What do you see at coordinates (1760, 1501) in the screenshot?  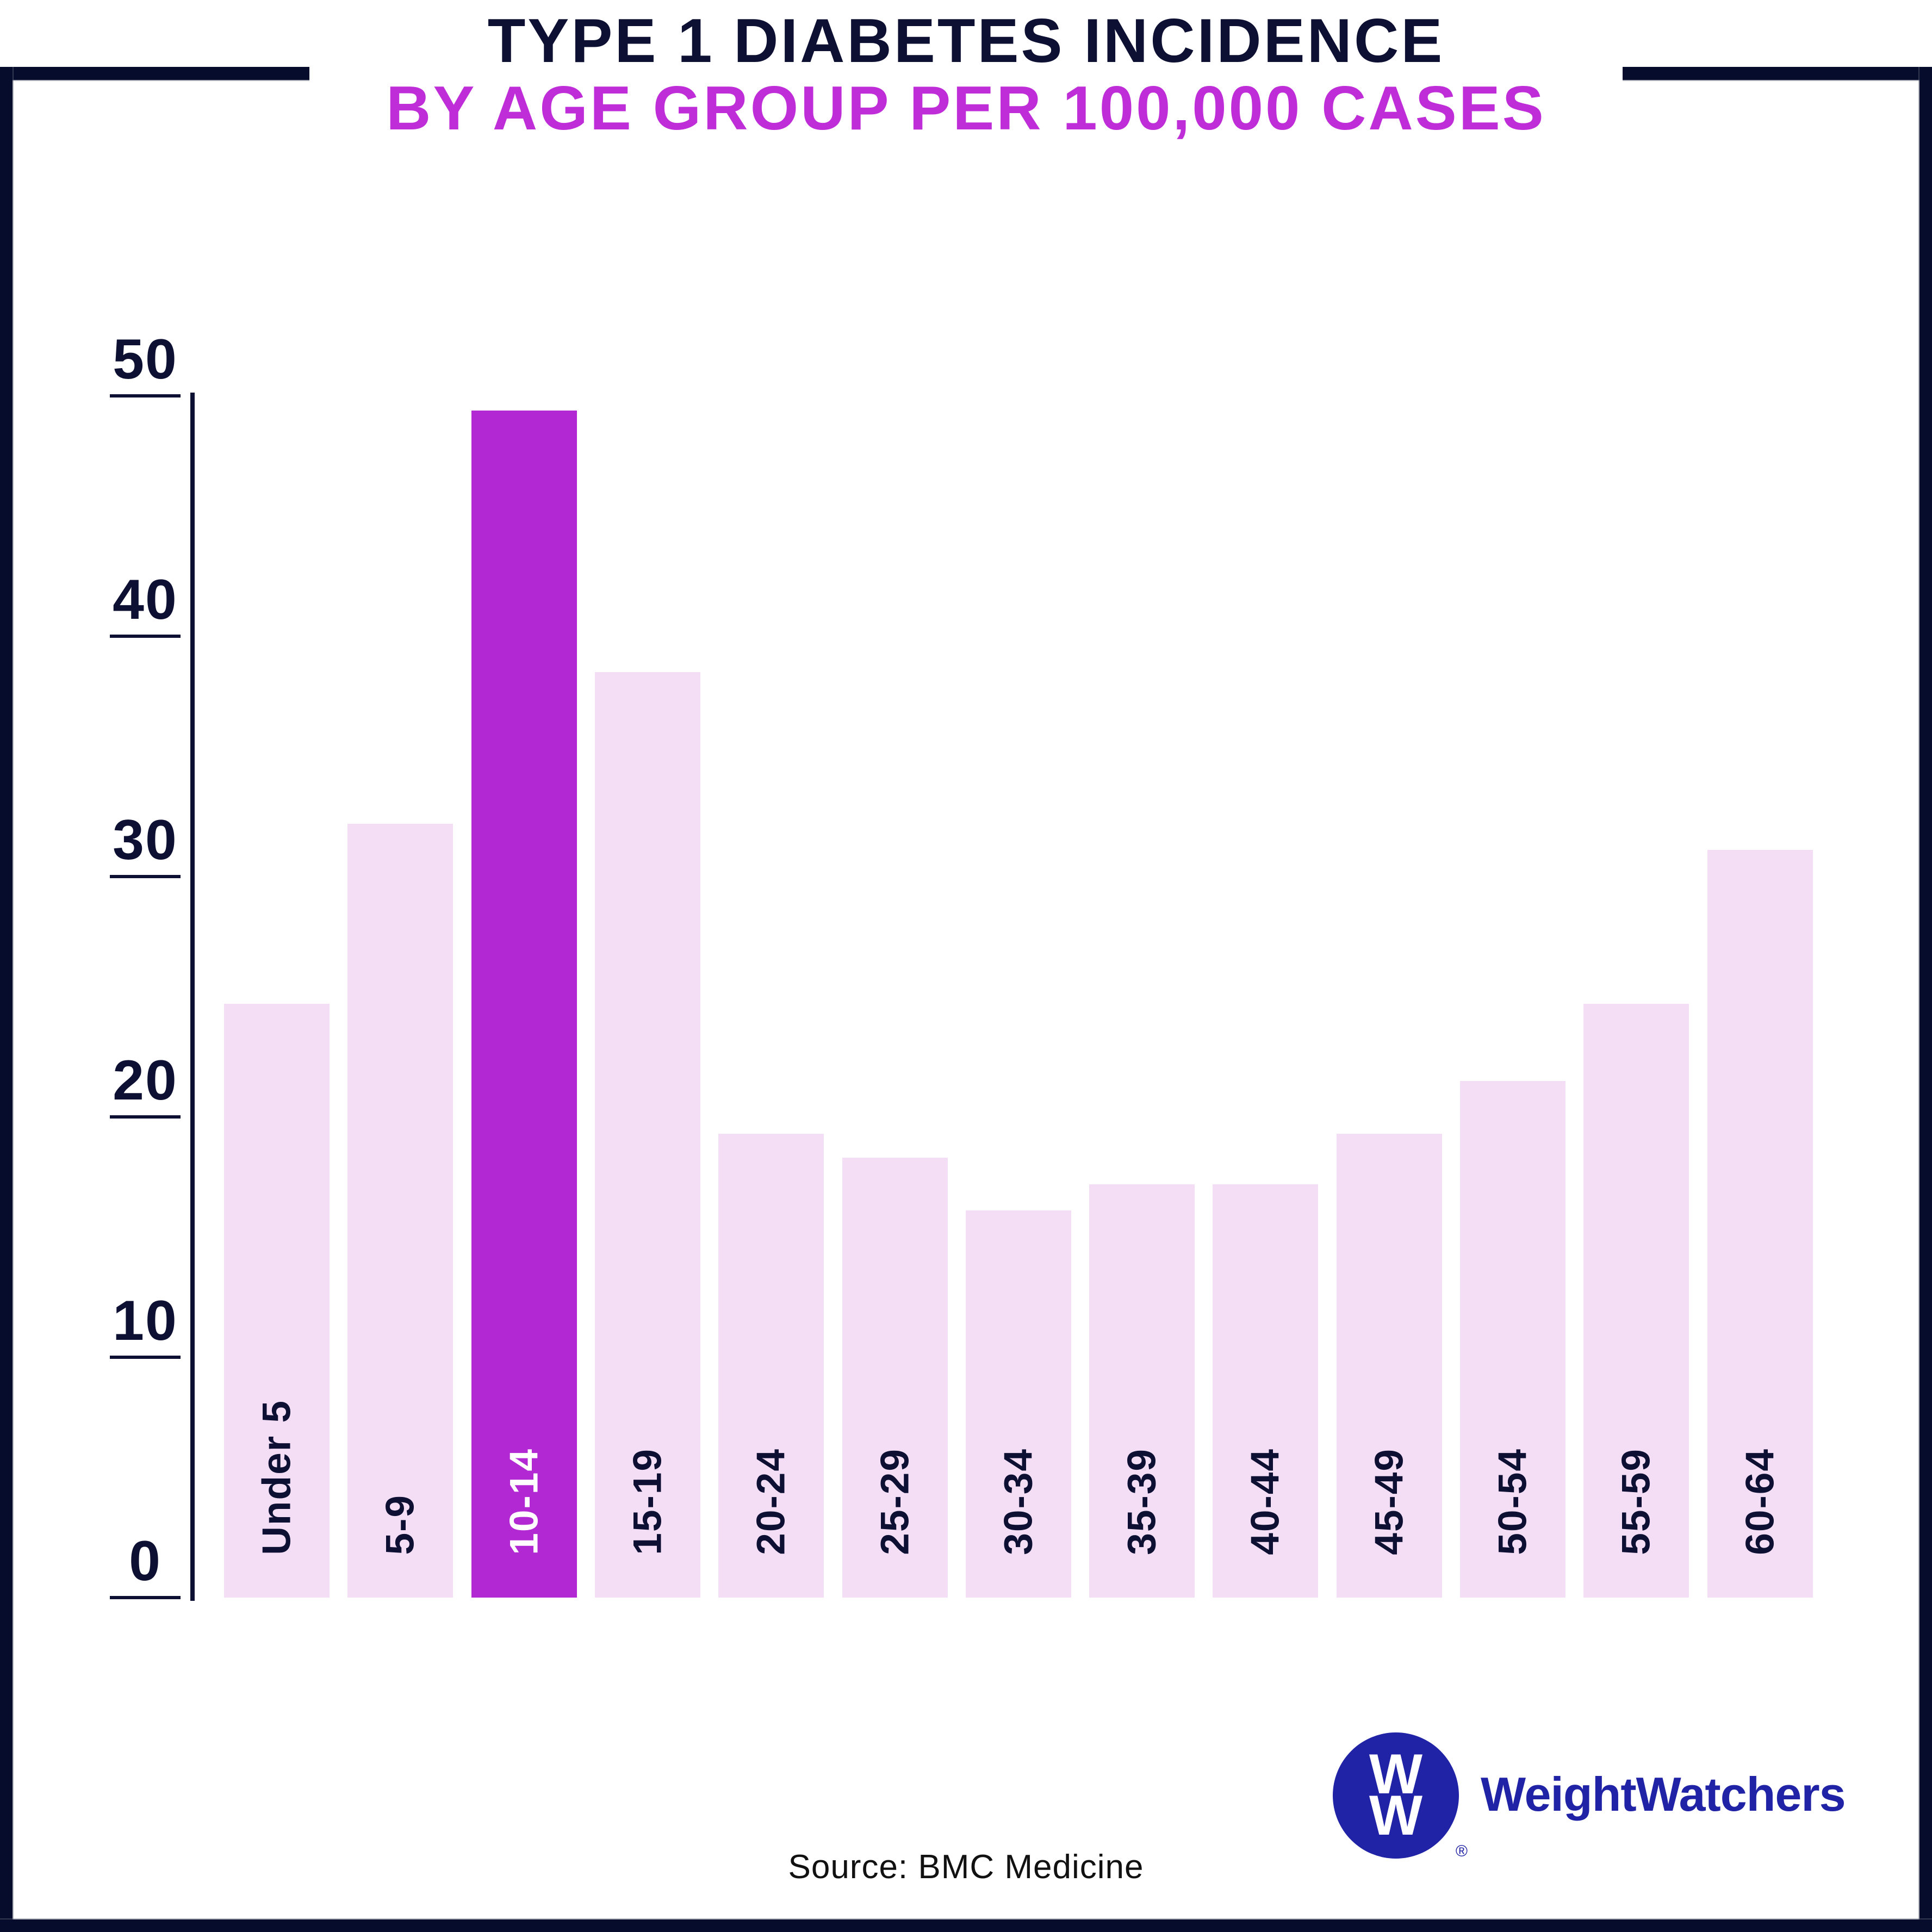 I see `bar-category-label: 60-64` at bounding box center [1760, 1501].